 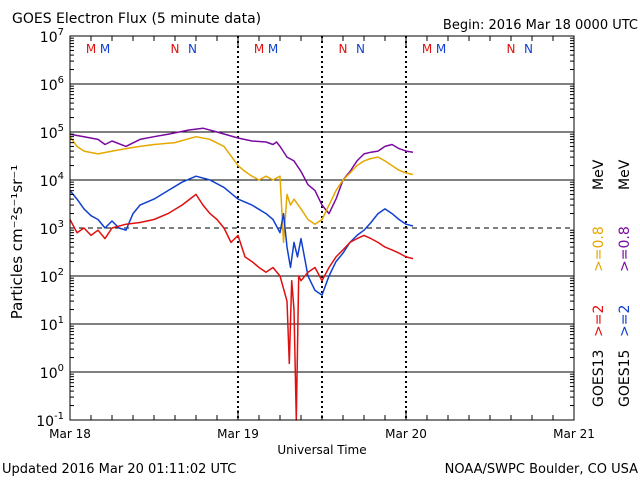 I want to click on y-tick-label: 10⁷, so click(x=52, y=36).